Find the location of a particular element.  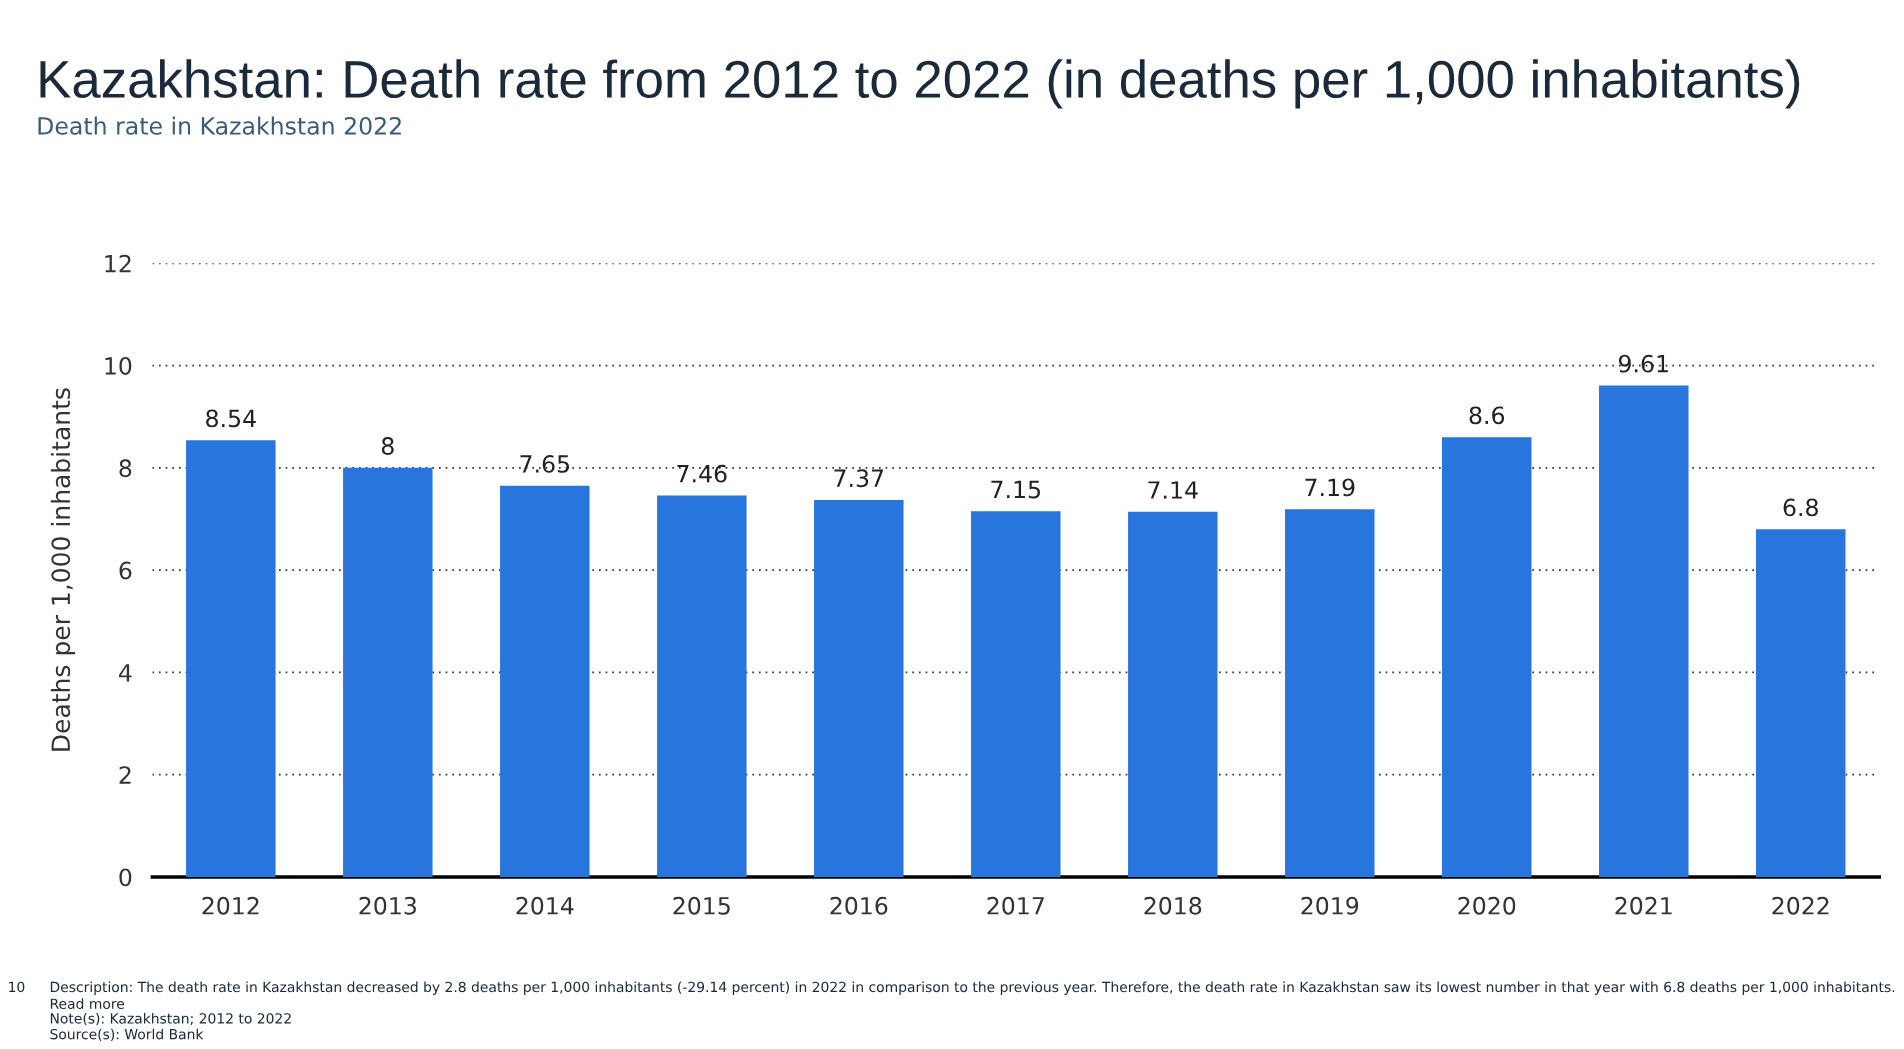

chart-title: Kazakhstan: Death rate from 2012 to 2022 (in deaths per 1,000 inhabitants) is located at coordinates (920, 84).